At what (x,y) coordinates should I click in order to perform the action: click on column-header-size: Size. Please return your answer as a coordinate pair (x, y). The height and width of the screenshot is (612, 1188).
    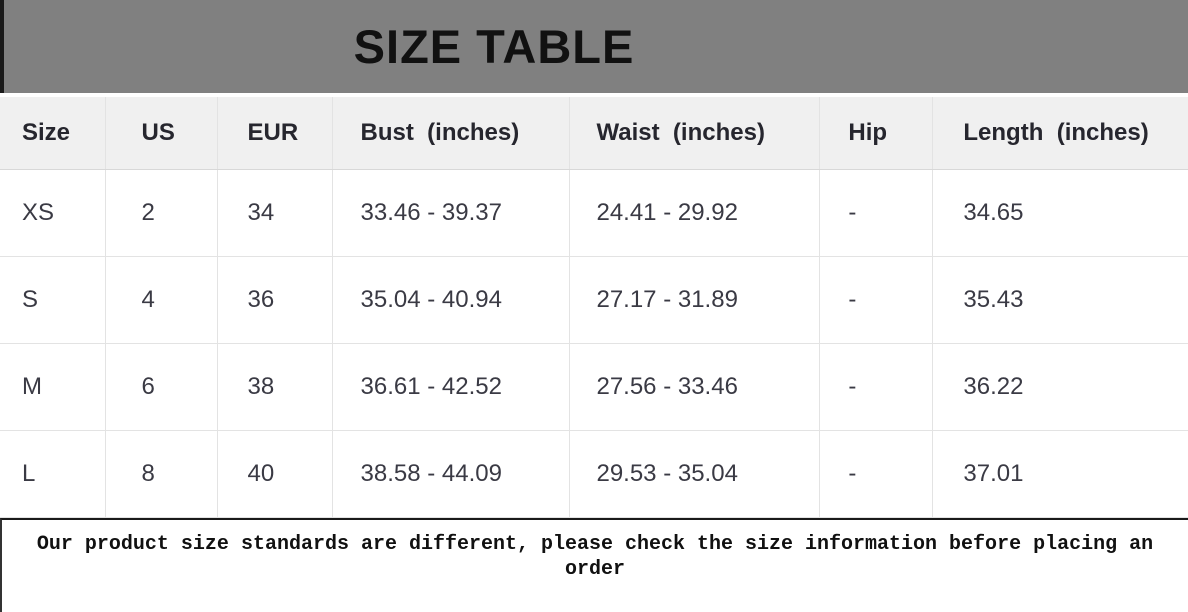
    Looking at the image, I should click on (53, 133).